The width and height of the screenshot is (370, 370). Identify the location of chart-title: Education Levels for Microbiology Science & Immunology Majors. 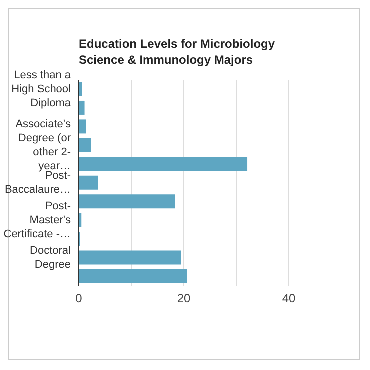
(177, 52).